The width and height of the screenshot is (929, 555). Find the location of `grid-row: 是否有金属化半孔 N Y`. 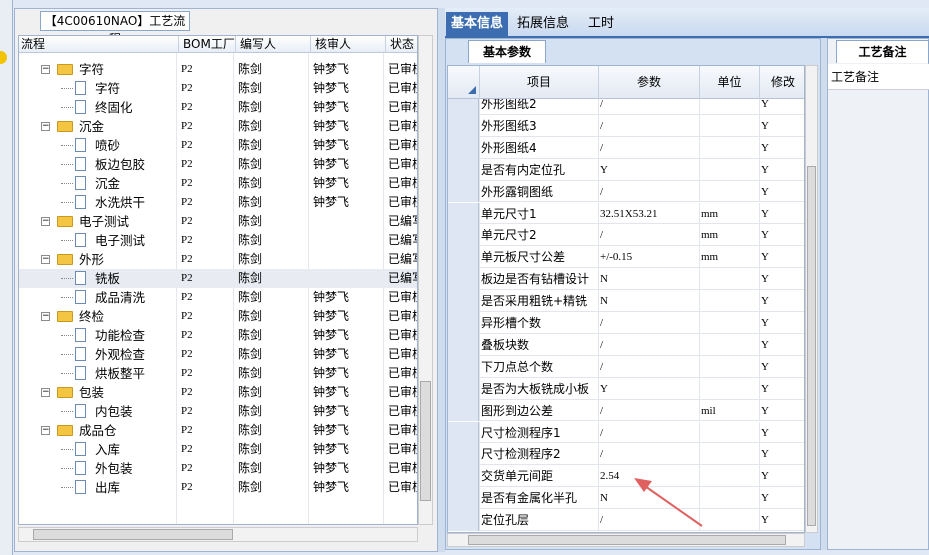

grid-row: 是否有金属化半孔 N Y is located at coordinates (626, 498).